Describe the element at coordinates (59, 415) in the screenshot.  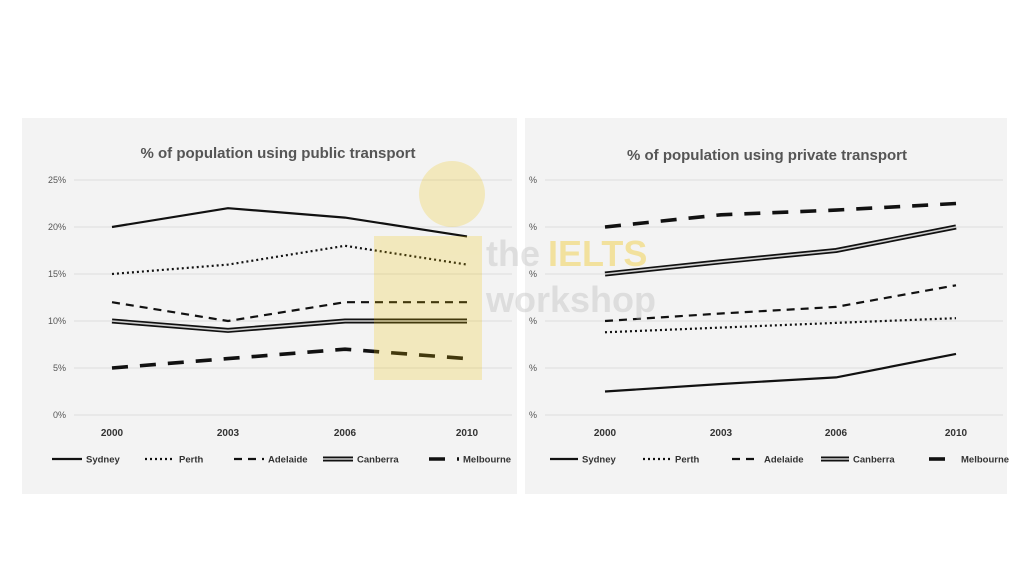
I see `y-tick-label: 0%` at that location.